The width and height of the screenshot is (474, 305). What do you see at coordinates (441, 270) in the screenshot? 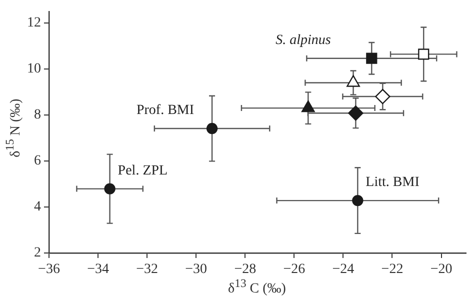
I see `x-tick-label: −20` at bounding box center [441, 270].